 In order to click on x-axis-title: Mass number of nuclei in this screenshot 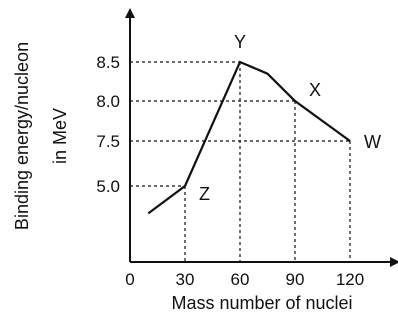, I will do `click(261, 303)`.